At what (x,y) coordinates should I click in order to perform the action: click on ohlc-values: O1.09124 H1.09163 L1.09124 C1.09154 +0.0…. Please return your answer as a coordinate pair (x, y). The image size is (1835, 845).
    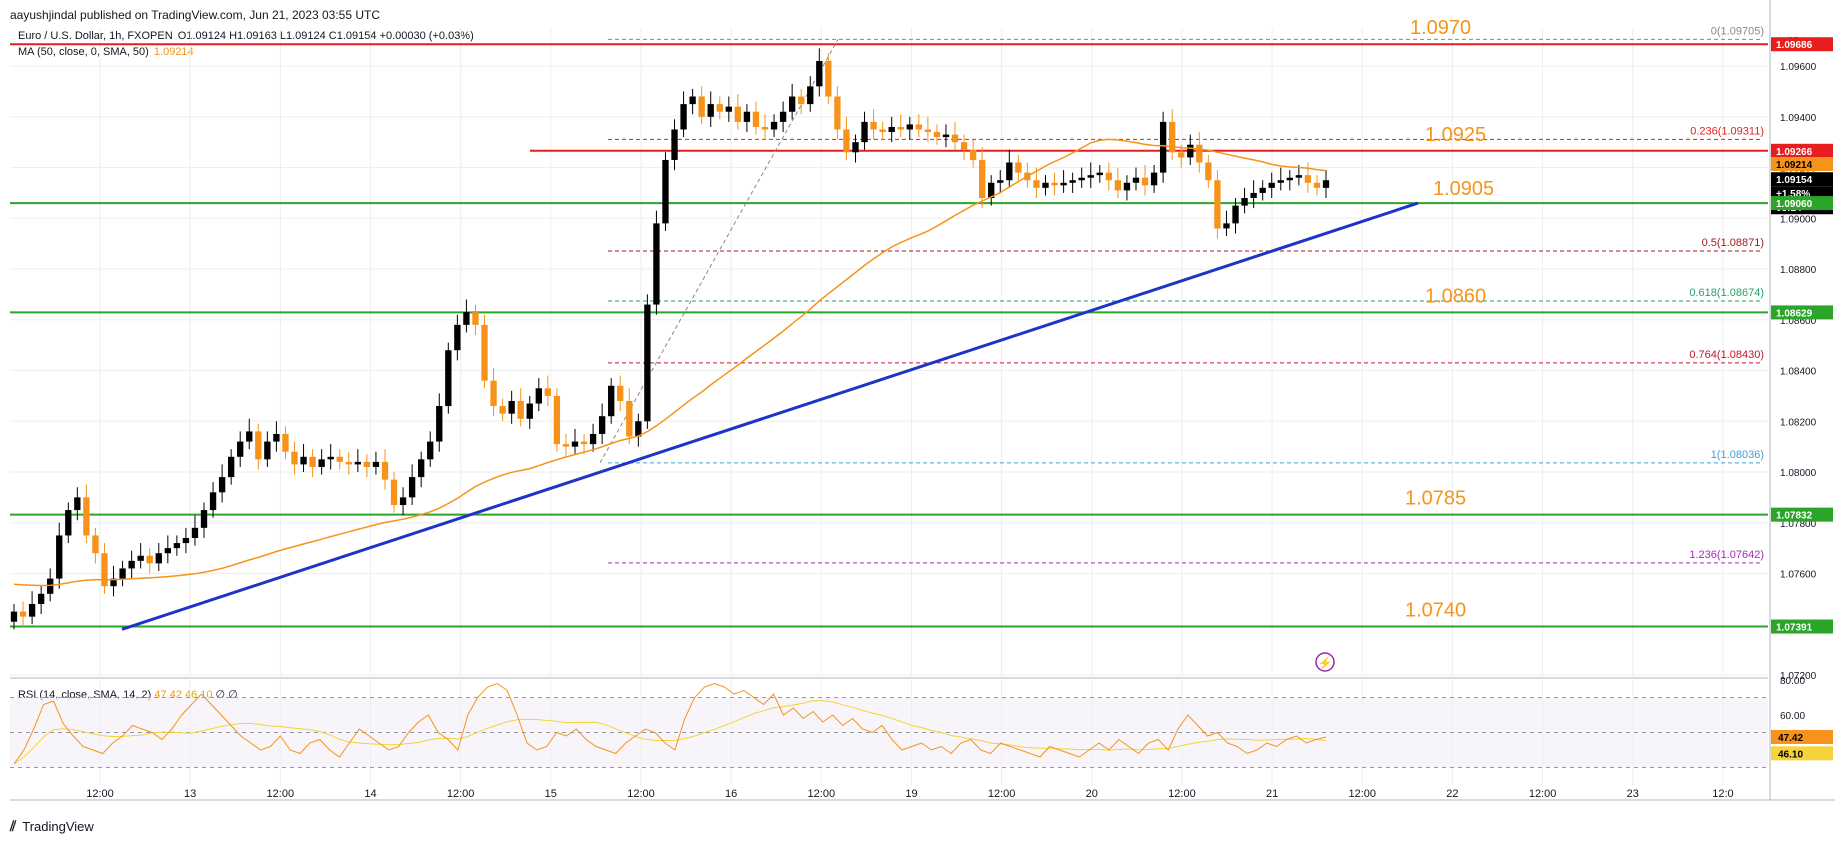
    Looking at the image, I should click on (325, 36).